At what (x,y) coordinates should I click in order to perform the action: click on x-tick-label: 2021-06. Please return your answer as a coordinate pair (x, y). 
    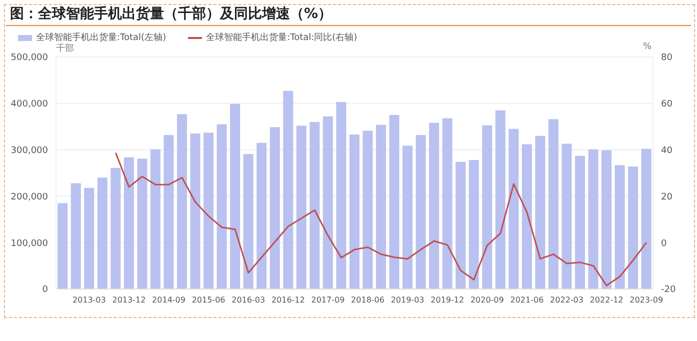
    Looking at the image, I should click on (527, 300).